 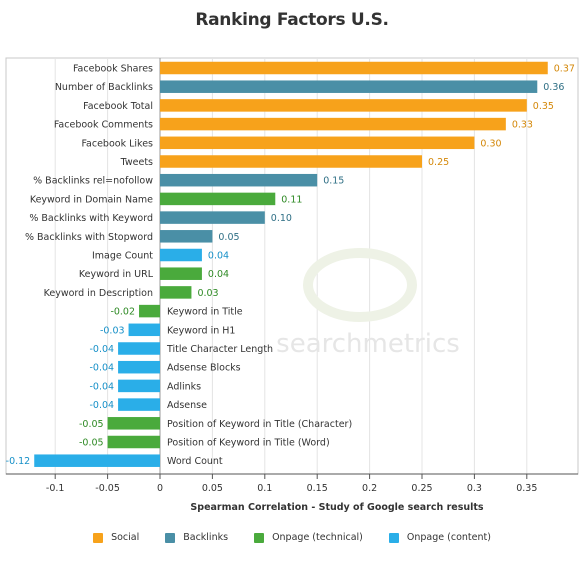 I want to click on category-label: Keyword in Description, so click(x=98, y=293).